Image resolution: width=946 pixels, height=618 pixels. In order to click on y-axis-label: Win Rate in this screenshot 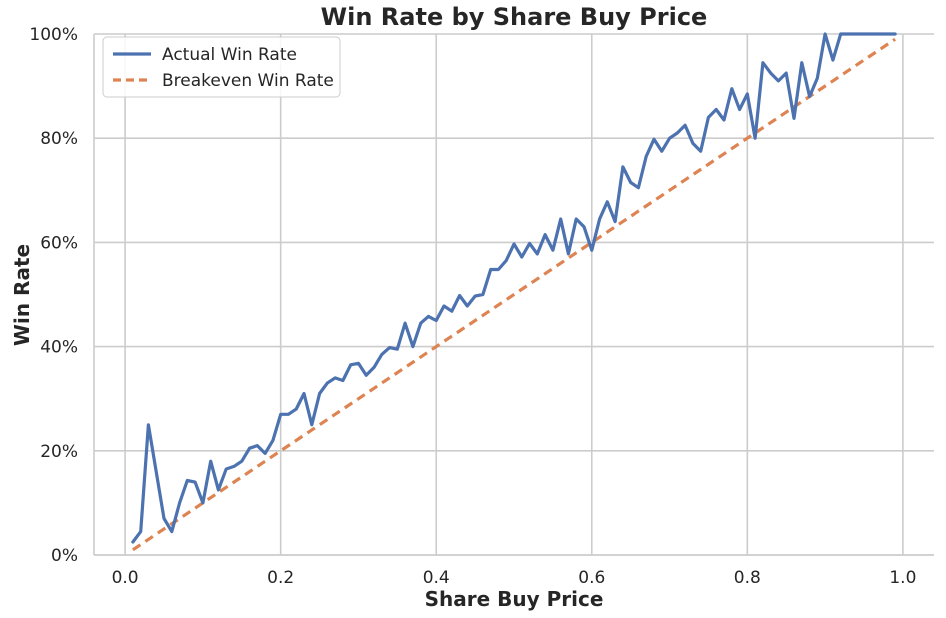, I will do `click(22, 295)`.